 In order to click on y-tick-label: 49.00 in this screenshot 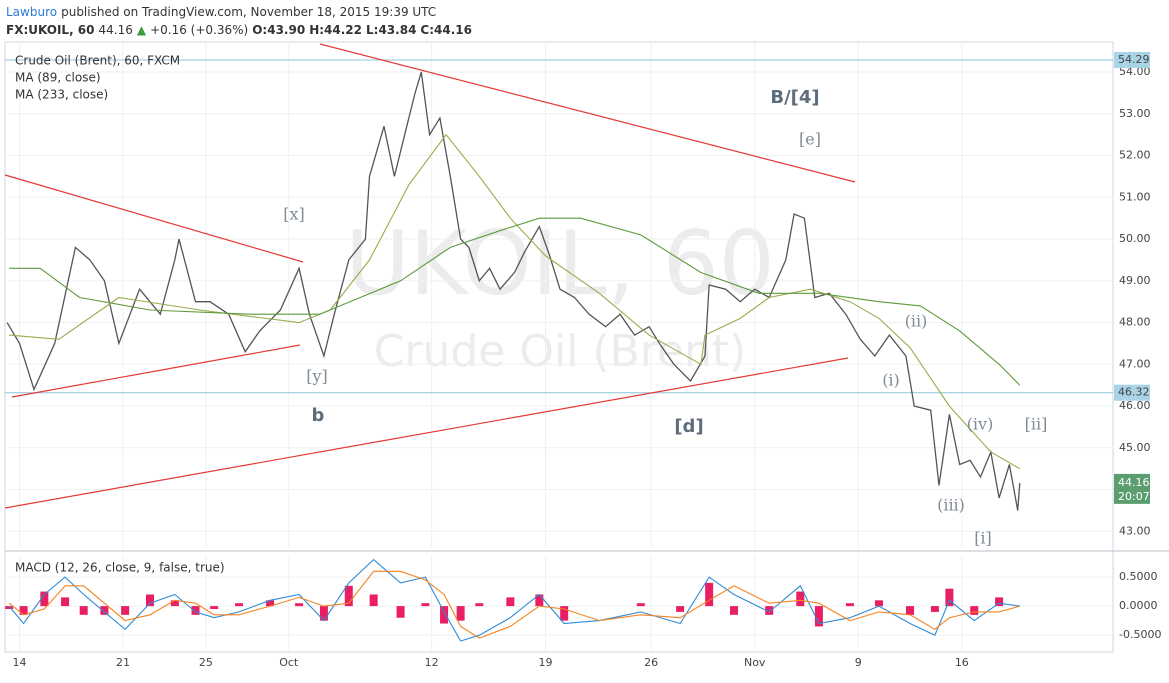, I will do `click(1135, 280)`.